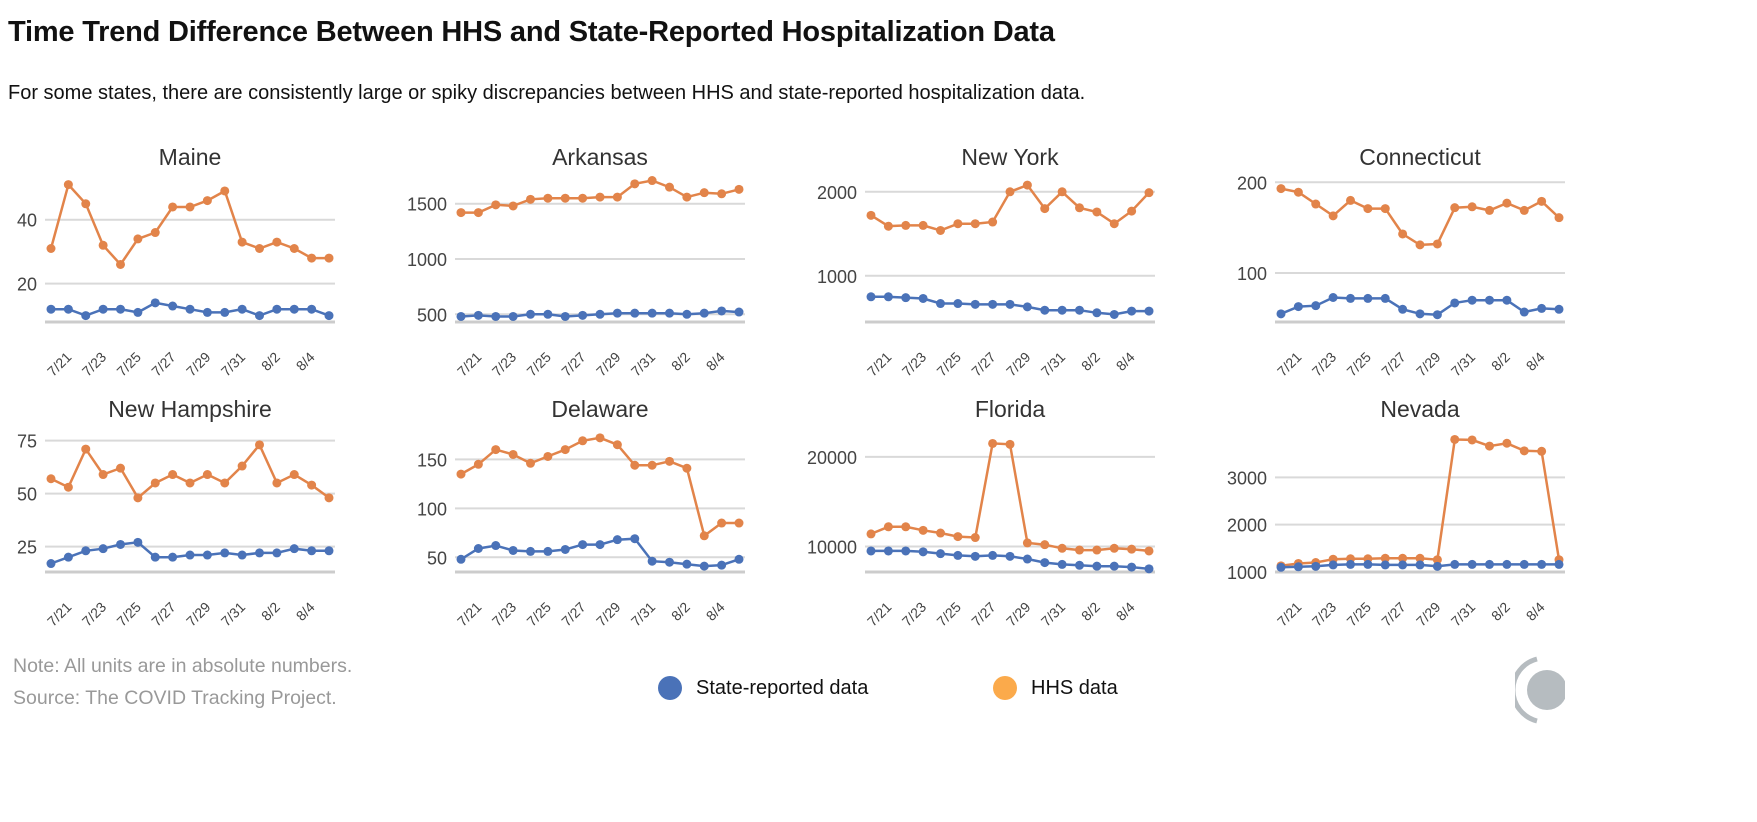 This screenshot has width=1757, height=822. What do you see at coordinates (427, 205) in the screenshot?
I see `y-tick-label: 1500` at bounding box center [427, 205].